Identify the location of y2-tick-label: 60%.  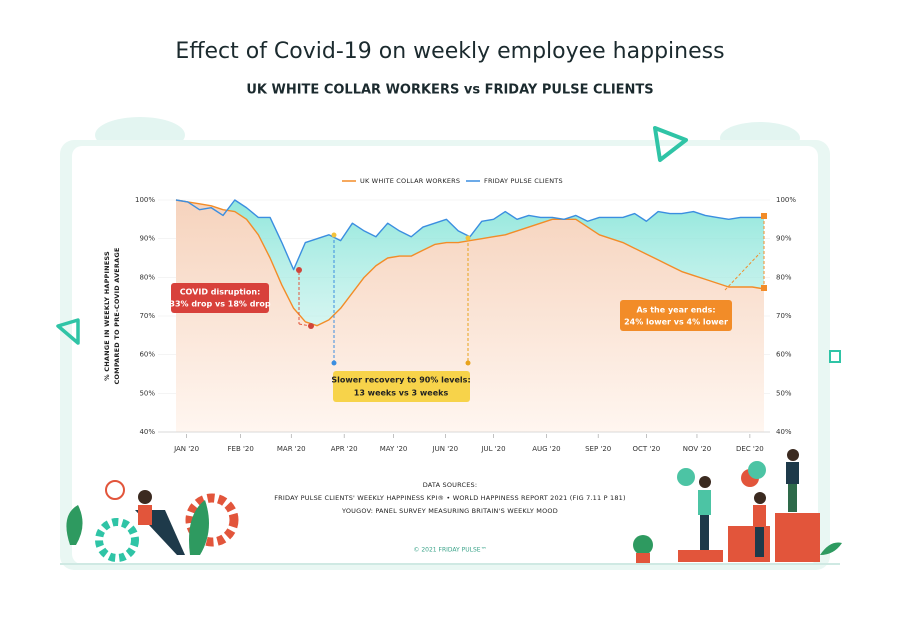
(784, 355).